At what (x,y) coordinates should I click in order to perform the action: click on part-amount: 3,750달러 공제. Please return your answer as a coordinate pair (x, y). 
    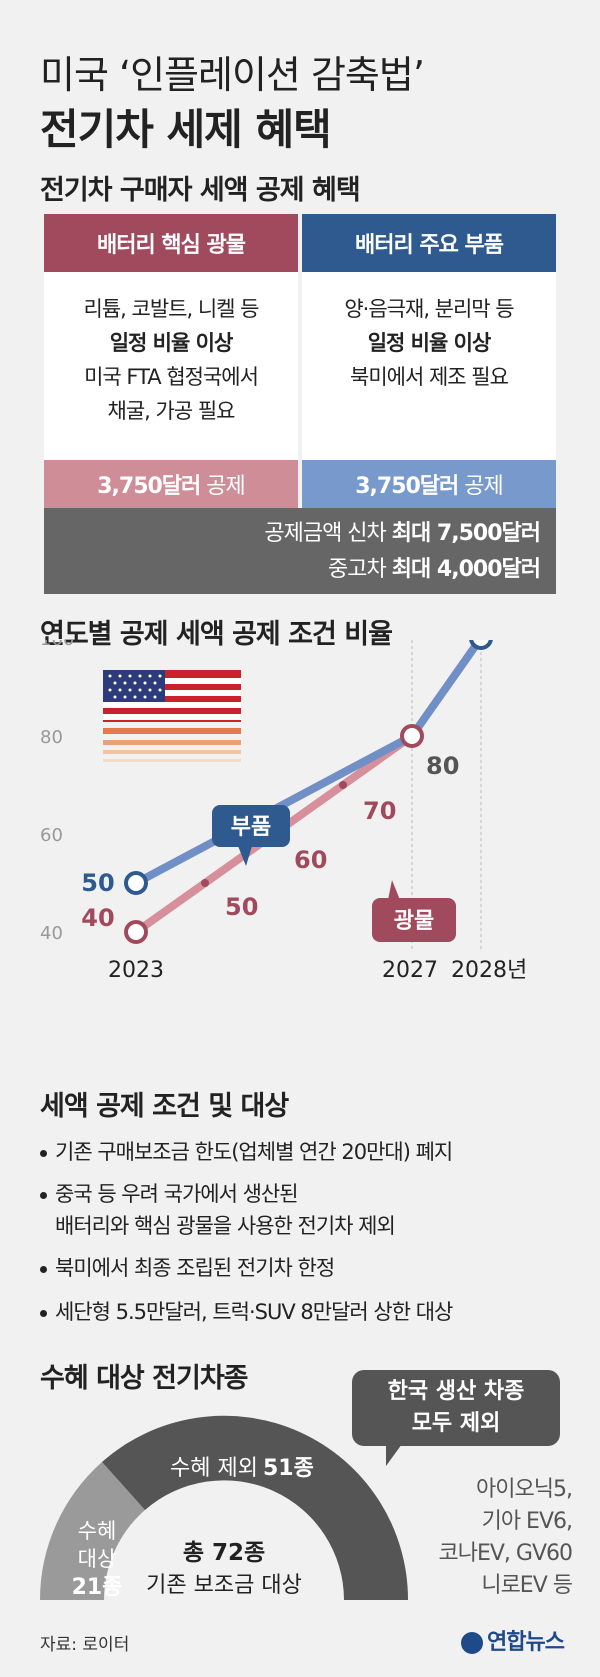
    Looking at the image, I should click on (429, 484).